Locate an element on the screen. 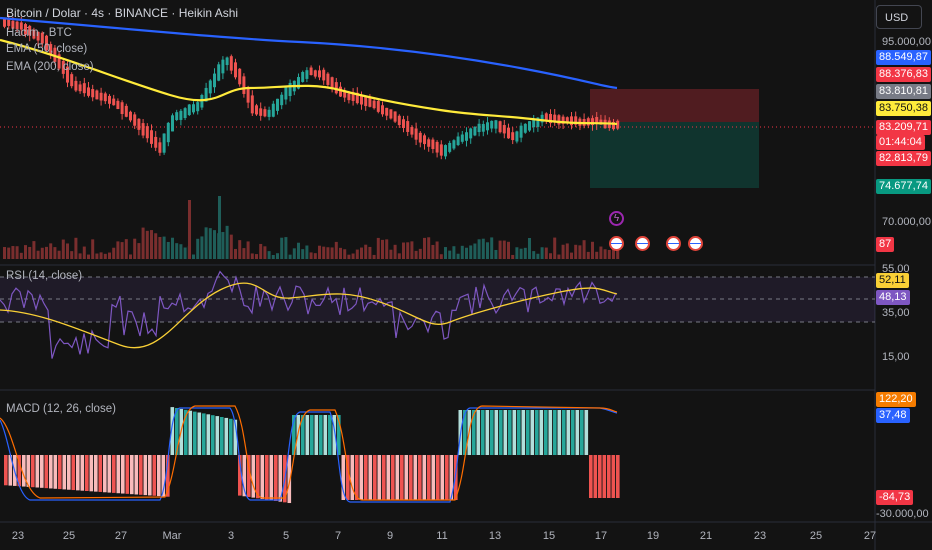  x-axis-label: 7 is located at coordinates (338, 536).